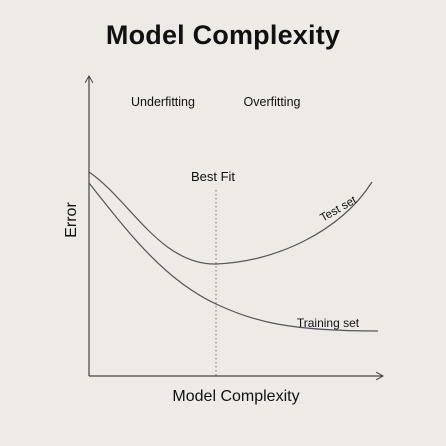 Image resolution: width=446 pixels, height=446 pixels. Describe the element at coordinates (163, 102) in the screenshot. I see `underfitting-label: Underfitting` at that location.